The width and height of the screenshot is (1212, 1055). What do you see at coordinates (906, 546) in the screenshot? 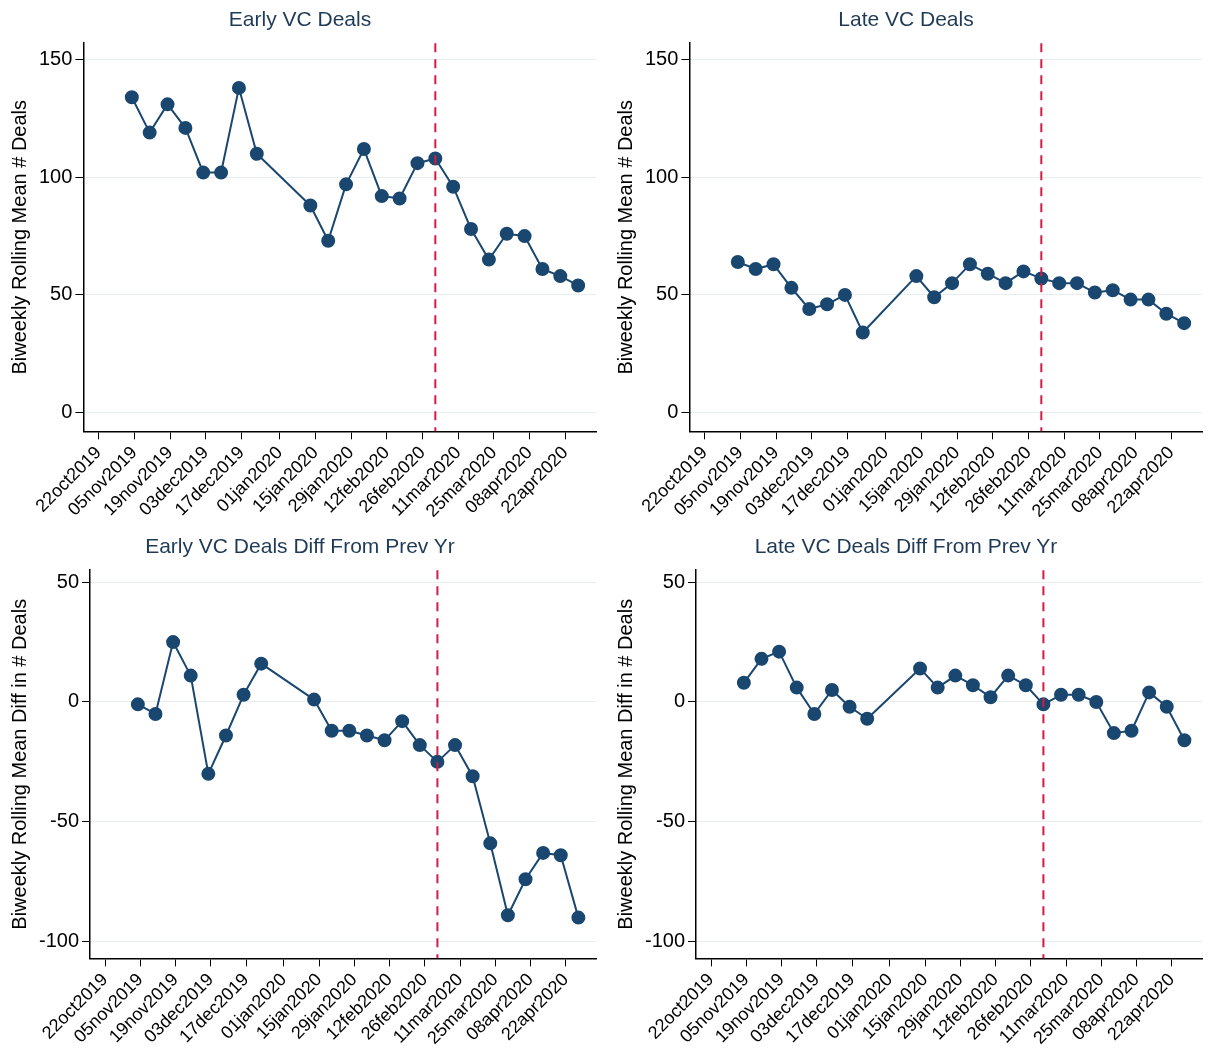
I see `chart-title: Late VC Deals Diff From Prev Yr` at bounding box center [906, 546].